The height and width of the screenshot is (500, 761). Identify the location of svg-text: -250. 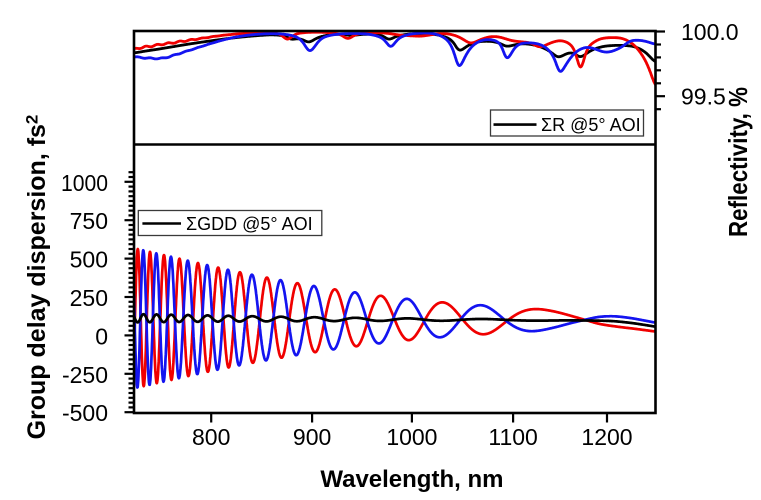
(85, 375).